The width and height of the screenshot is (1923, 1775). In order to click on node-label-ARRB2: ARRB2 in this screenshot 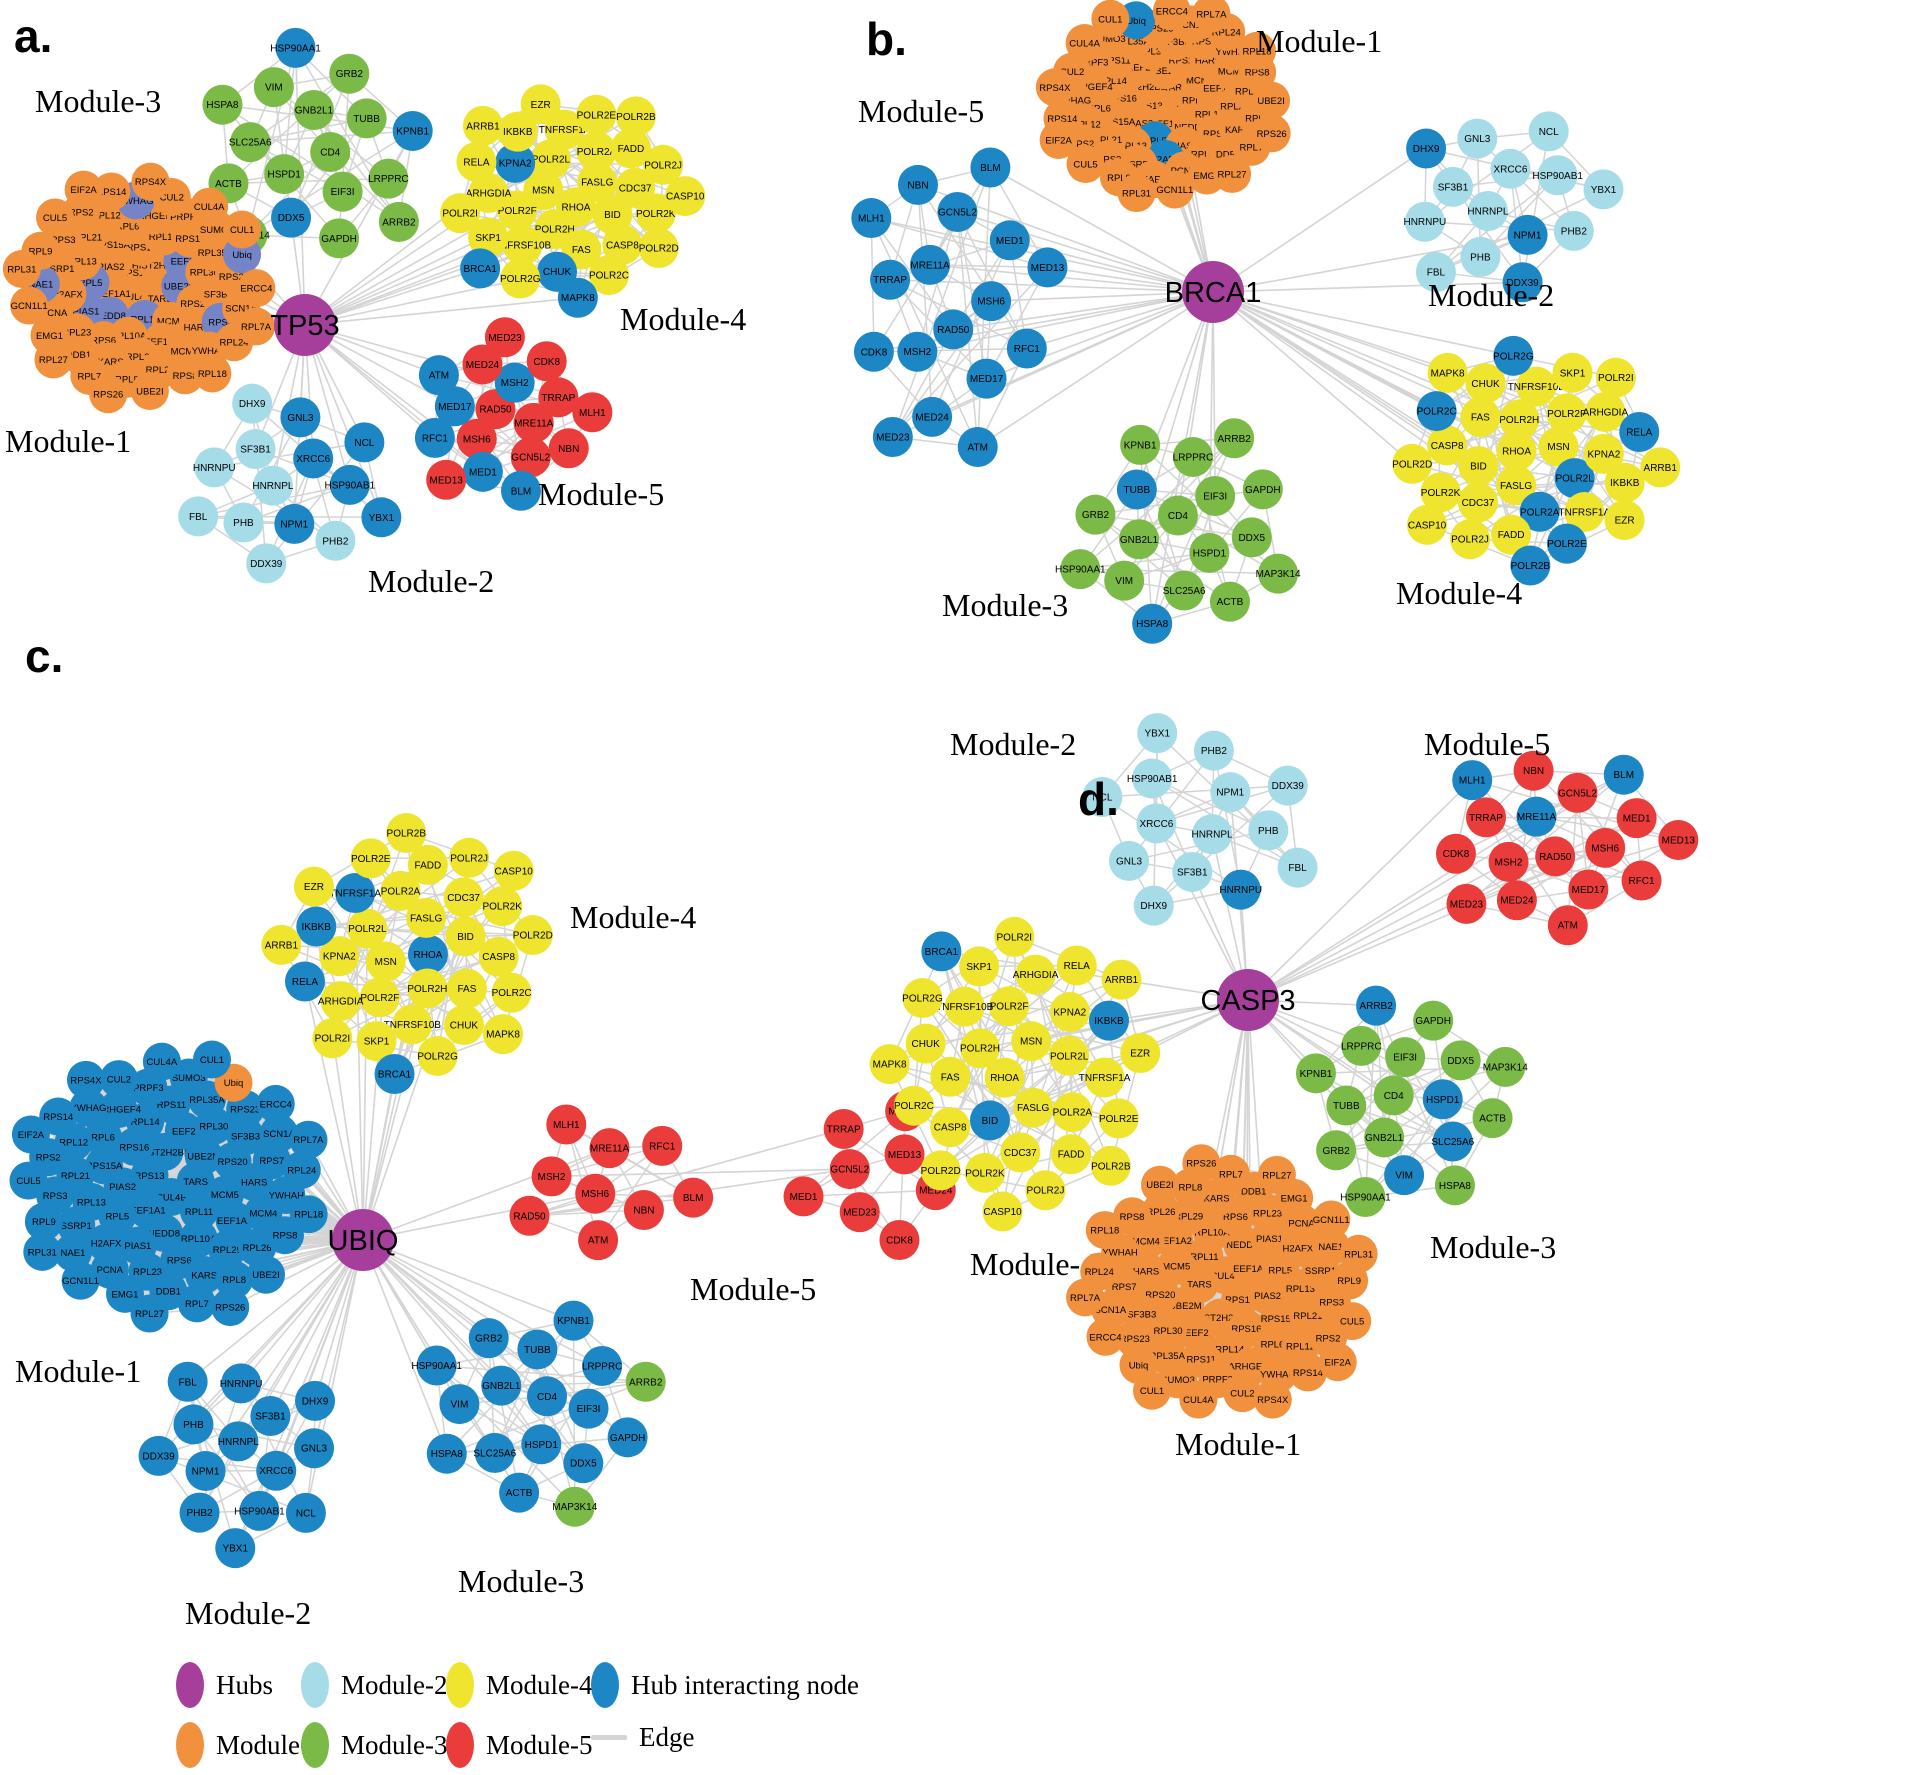, I will do `click(1235, 439)`.